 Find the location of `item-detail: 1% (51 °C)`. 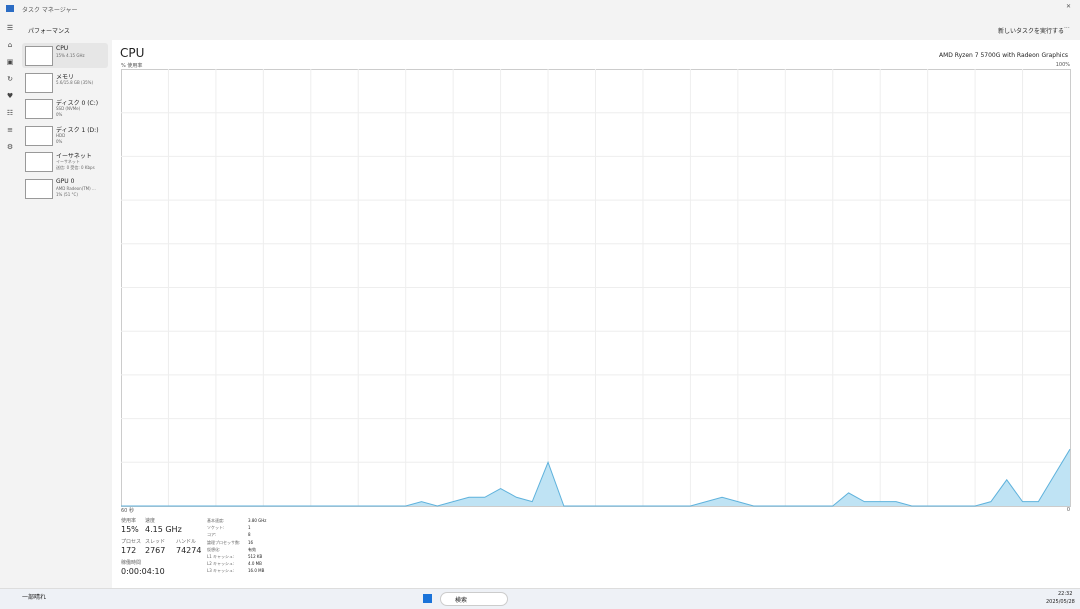

item-detail: 1% (51 °C) is located at coordinates (67, 194).